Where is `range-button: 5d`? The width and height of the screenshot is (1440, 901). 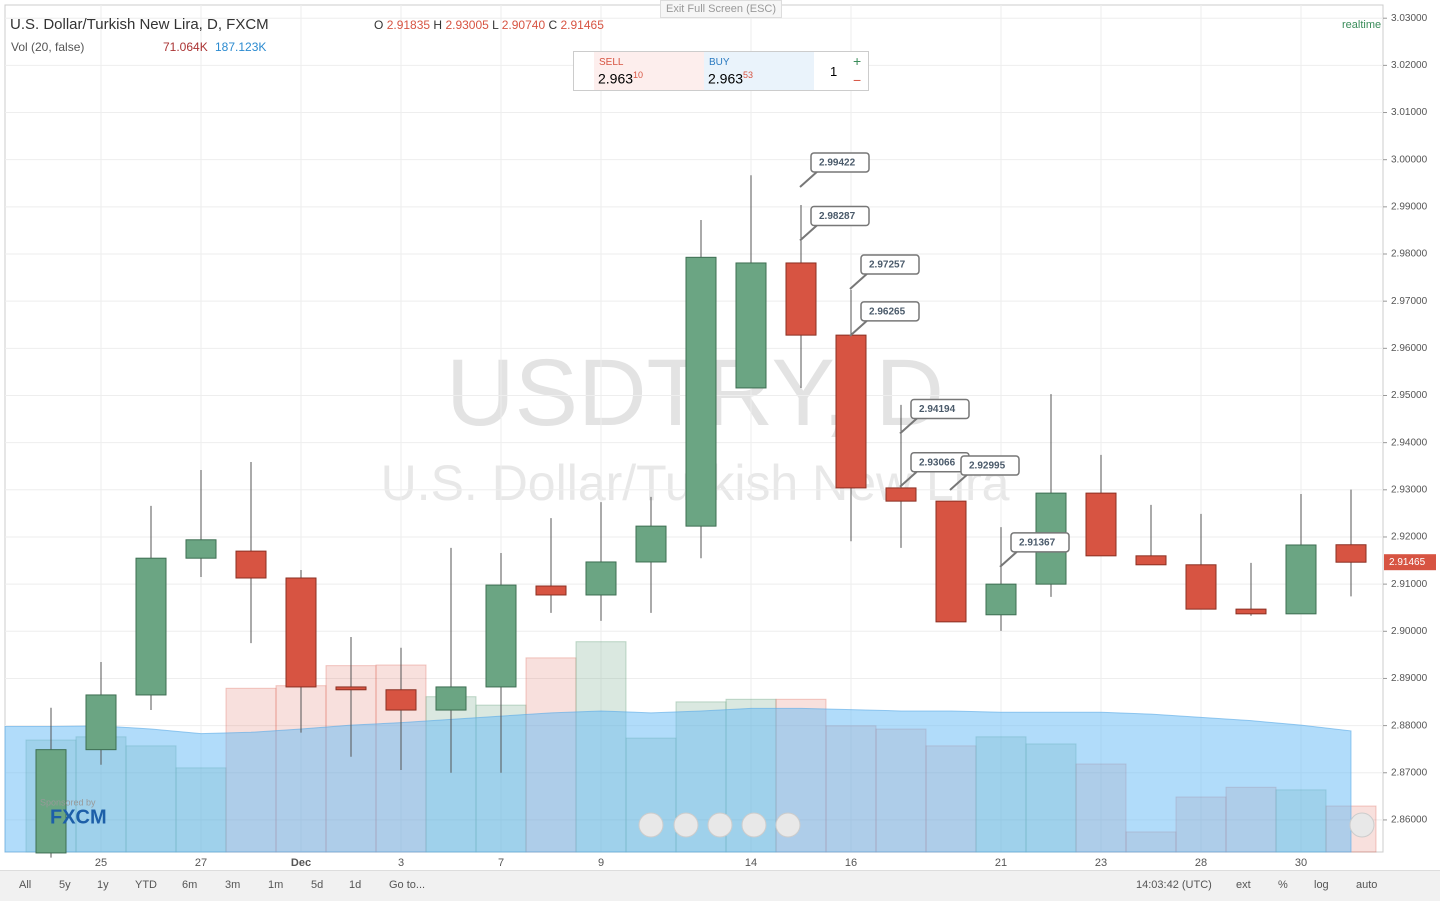
range-button: 5d is located at coordinates (317, 885).